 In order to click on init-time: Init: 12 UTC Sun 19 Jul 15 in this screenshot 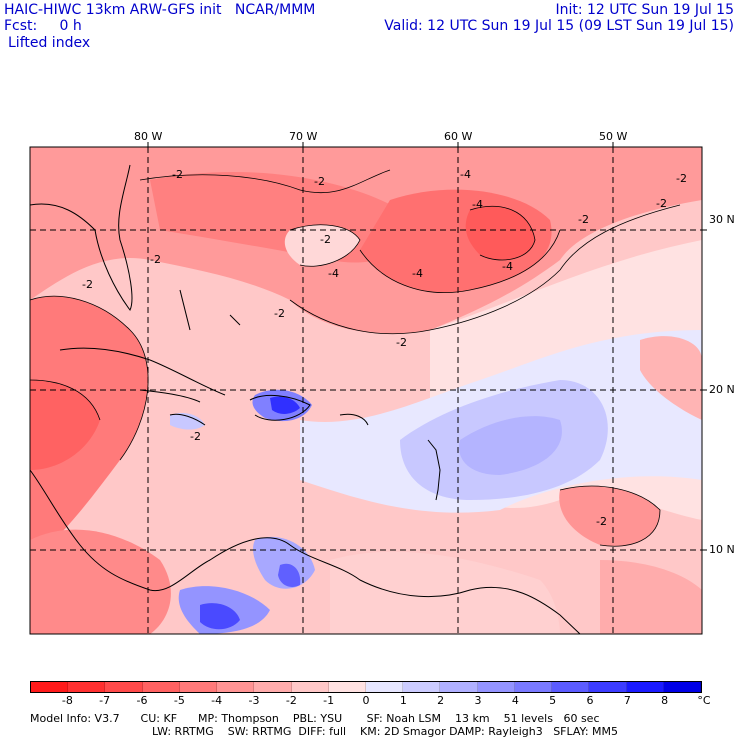, I will do `click(644, 10)`.